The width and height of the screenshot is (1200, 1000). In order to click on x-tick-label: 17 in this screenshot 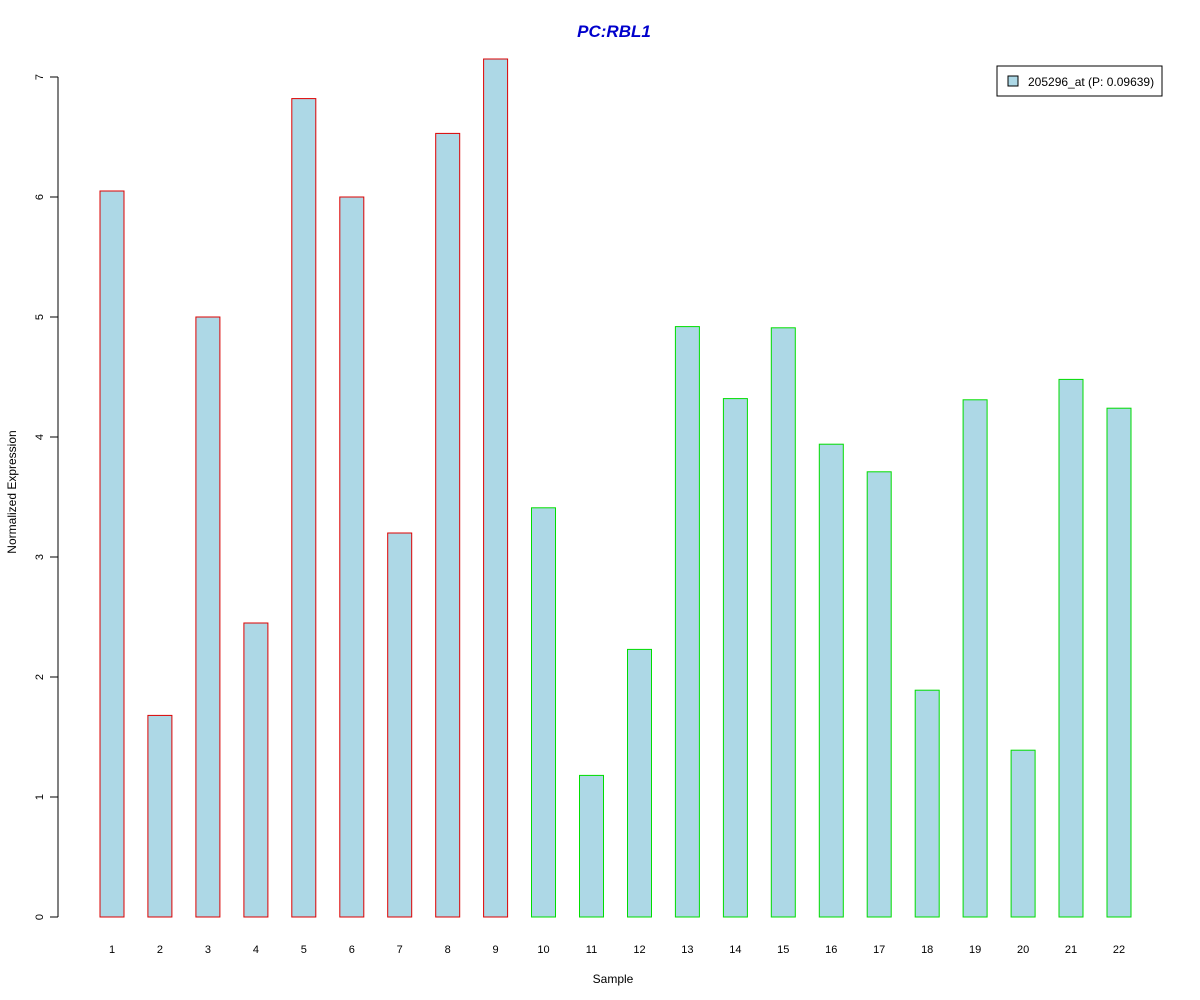, I will do `click(879, 950)`.